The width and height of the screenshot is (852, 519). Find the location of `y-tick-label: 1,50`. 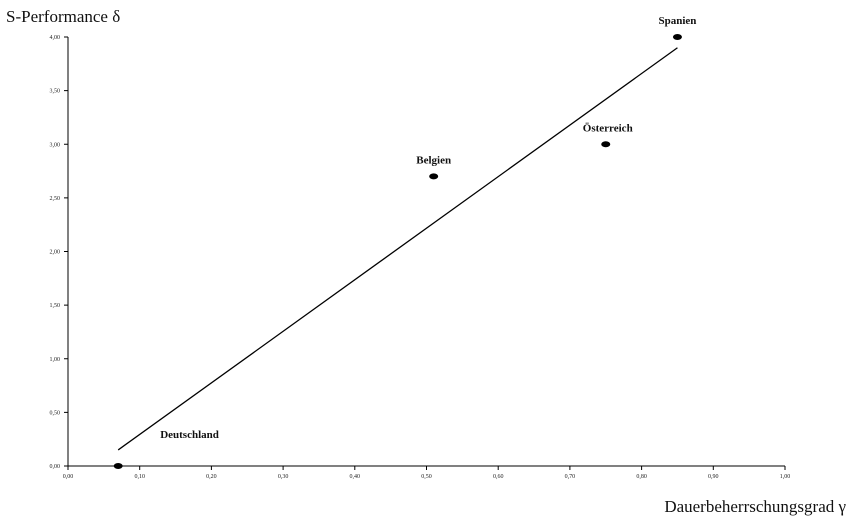

y-tick-label: 1,50 is located at coordinates (55, 306).